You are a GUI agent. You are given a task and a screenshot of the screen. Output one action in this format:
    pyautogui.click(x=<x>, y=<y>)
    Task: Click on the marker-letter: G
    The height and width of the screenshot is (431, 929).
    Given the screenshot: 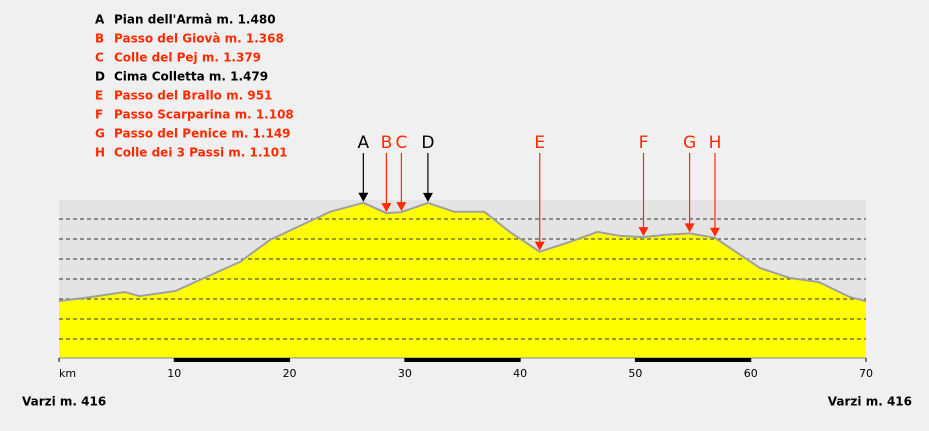 What is the action you would take?
    pyautogui.click(x=689, y=143)
    